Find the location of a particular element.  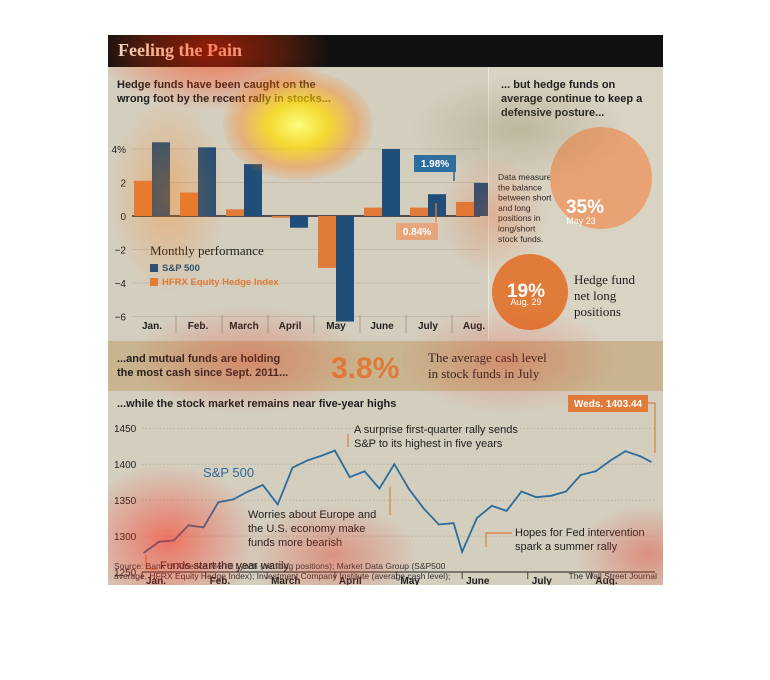

callout-box-sp500 is located at coordinates (435, 163).